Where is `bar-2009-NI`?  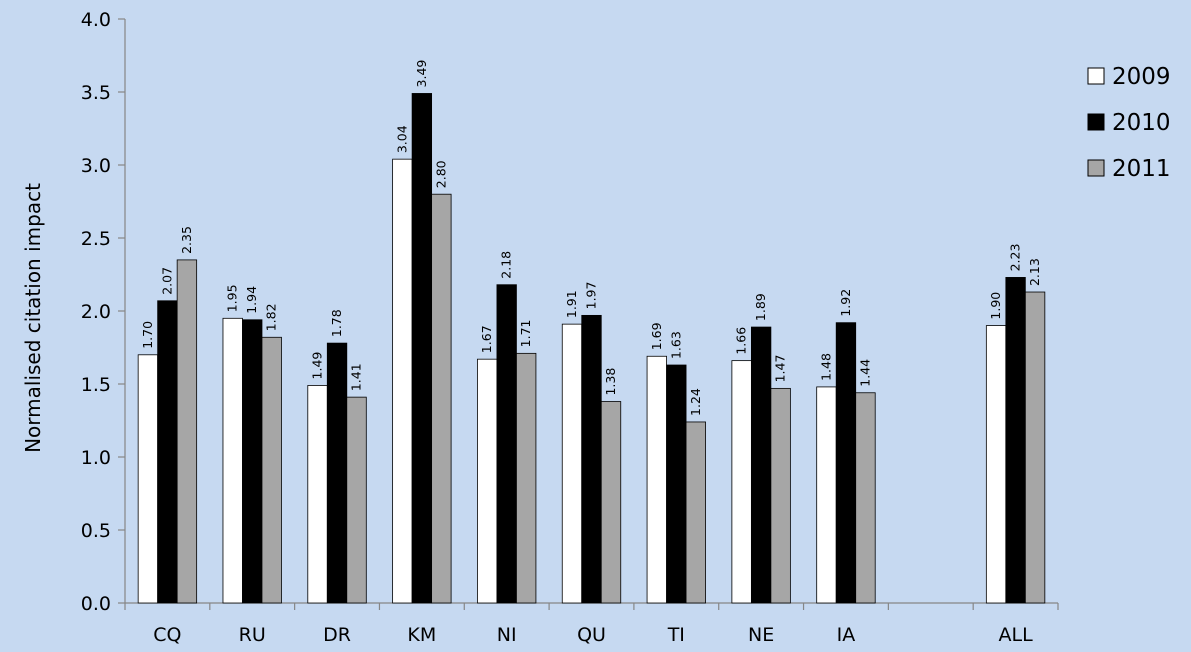 bar-2009-NI is located at coordinates (487, 481).